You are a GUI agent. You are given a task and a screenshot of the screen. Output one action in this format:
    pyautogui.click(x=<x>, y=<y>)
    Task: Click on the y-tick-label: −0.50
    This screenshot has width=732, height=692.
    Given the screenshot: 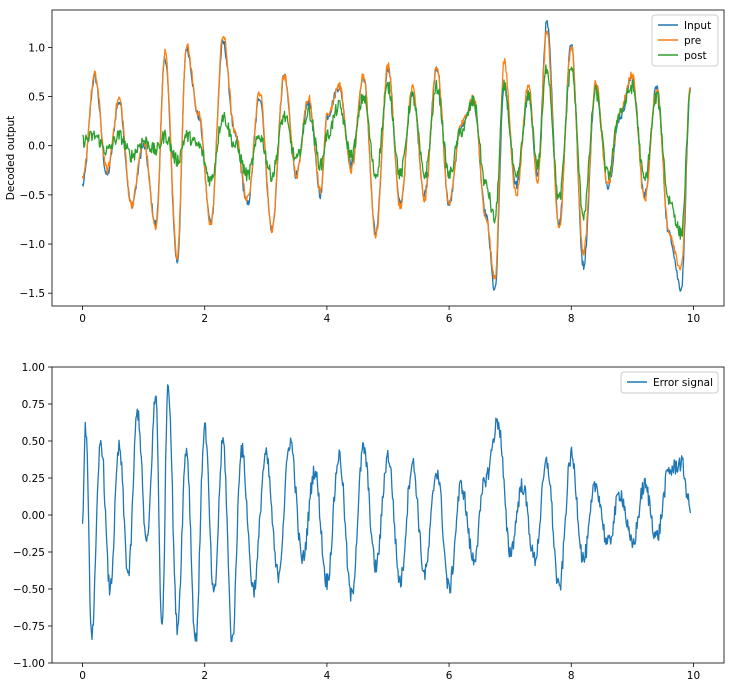 What is the action you would take?
    pyautogui.click(x=29, y=590)
    